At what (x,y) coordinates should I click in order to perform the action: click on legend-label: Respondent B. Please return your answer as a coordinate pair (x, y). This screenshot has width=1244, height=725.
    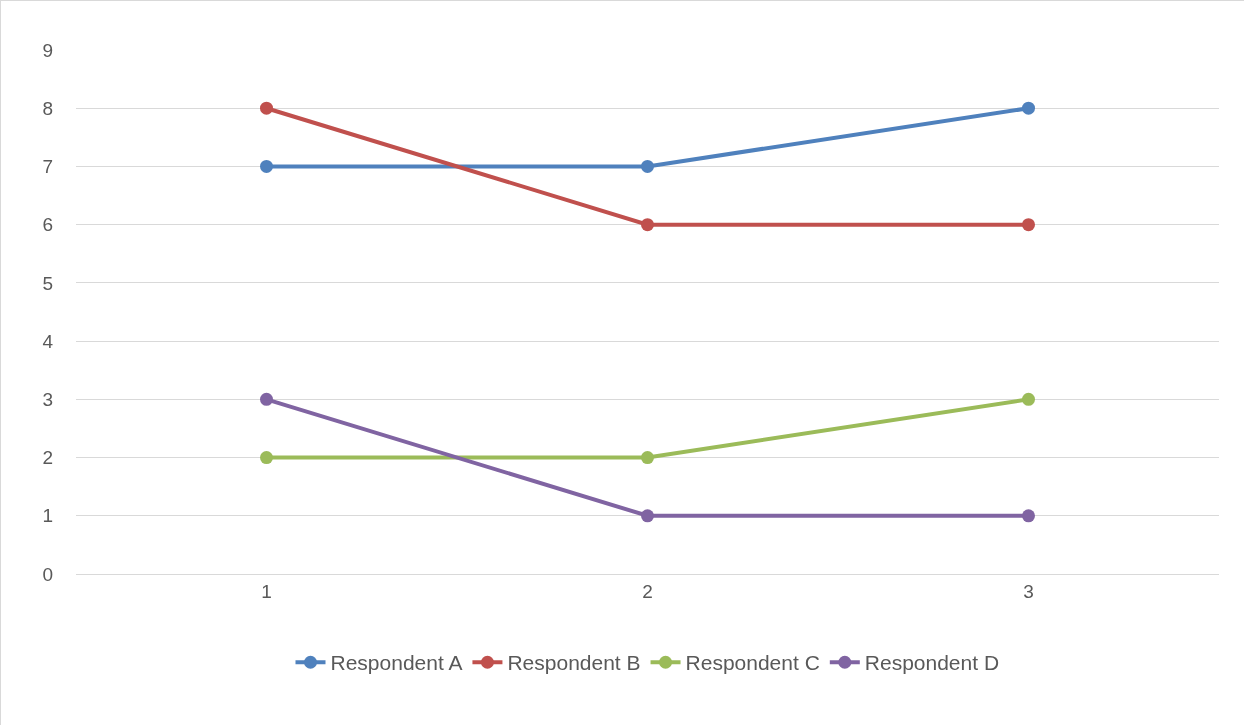
    Looking at the image, I should click on (574, 663).